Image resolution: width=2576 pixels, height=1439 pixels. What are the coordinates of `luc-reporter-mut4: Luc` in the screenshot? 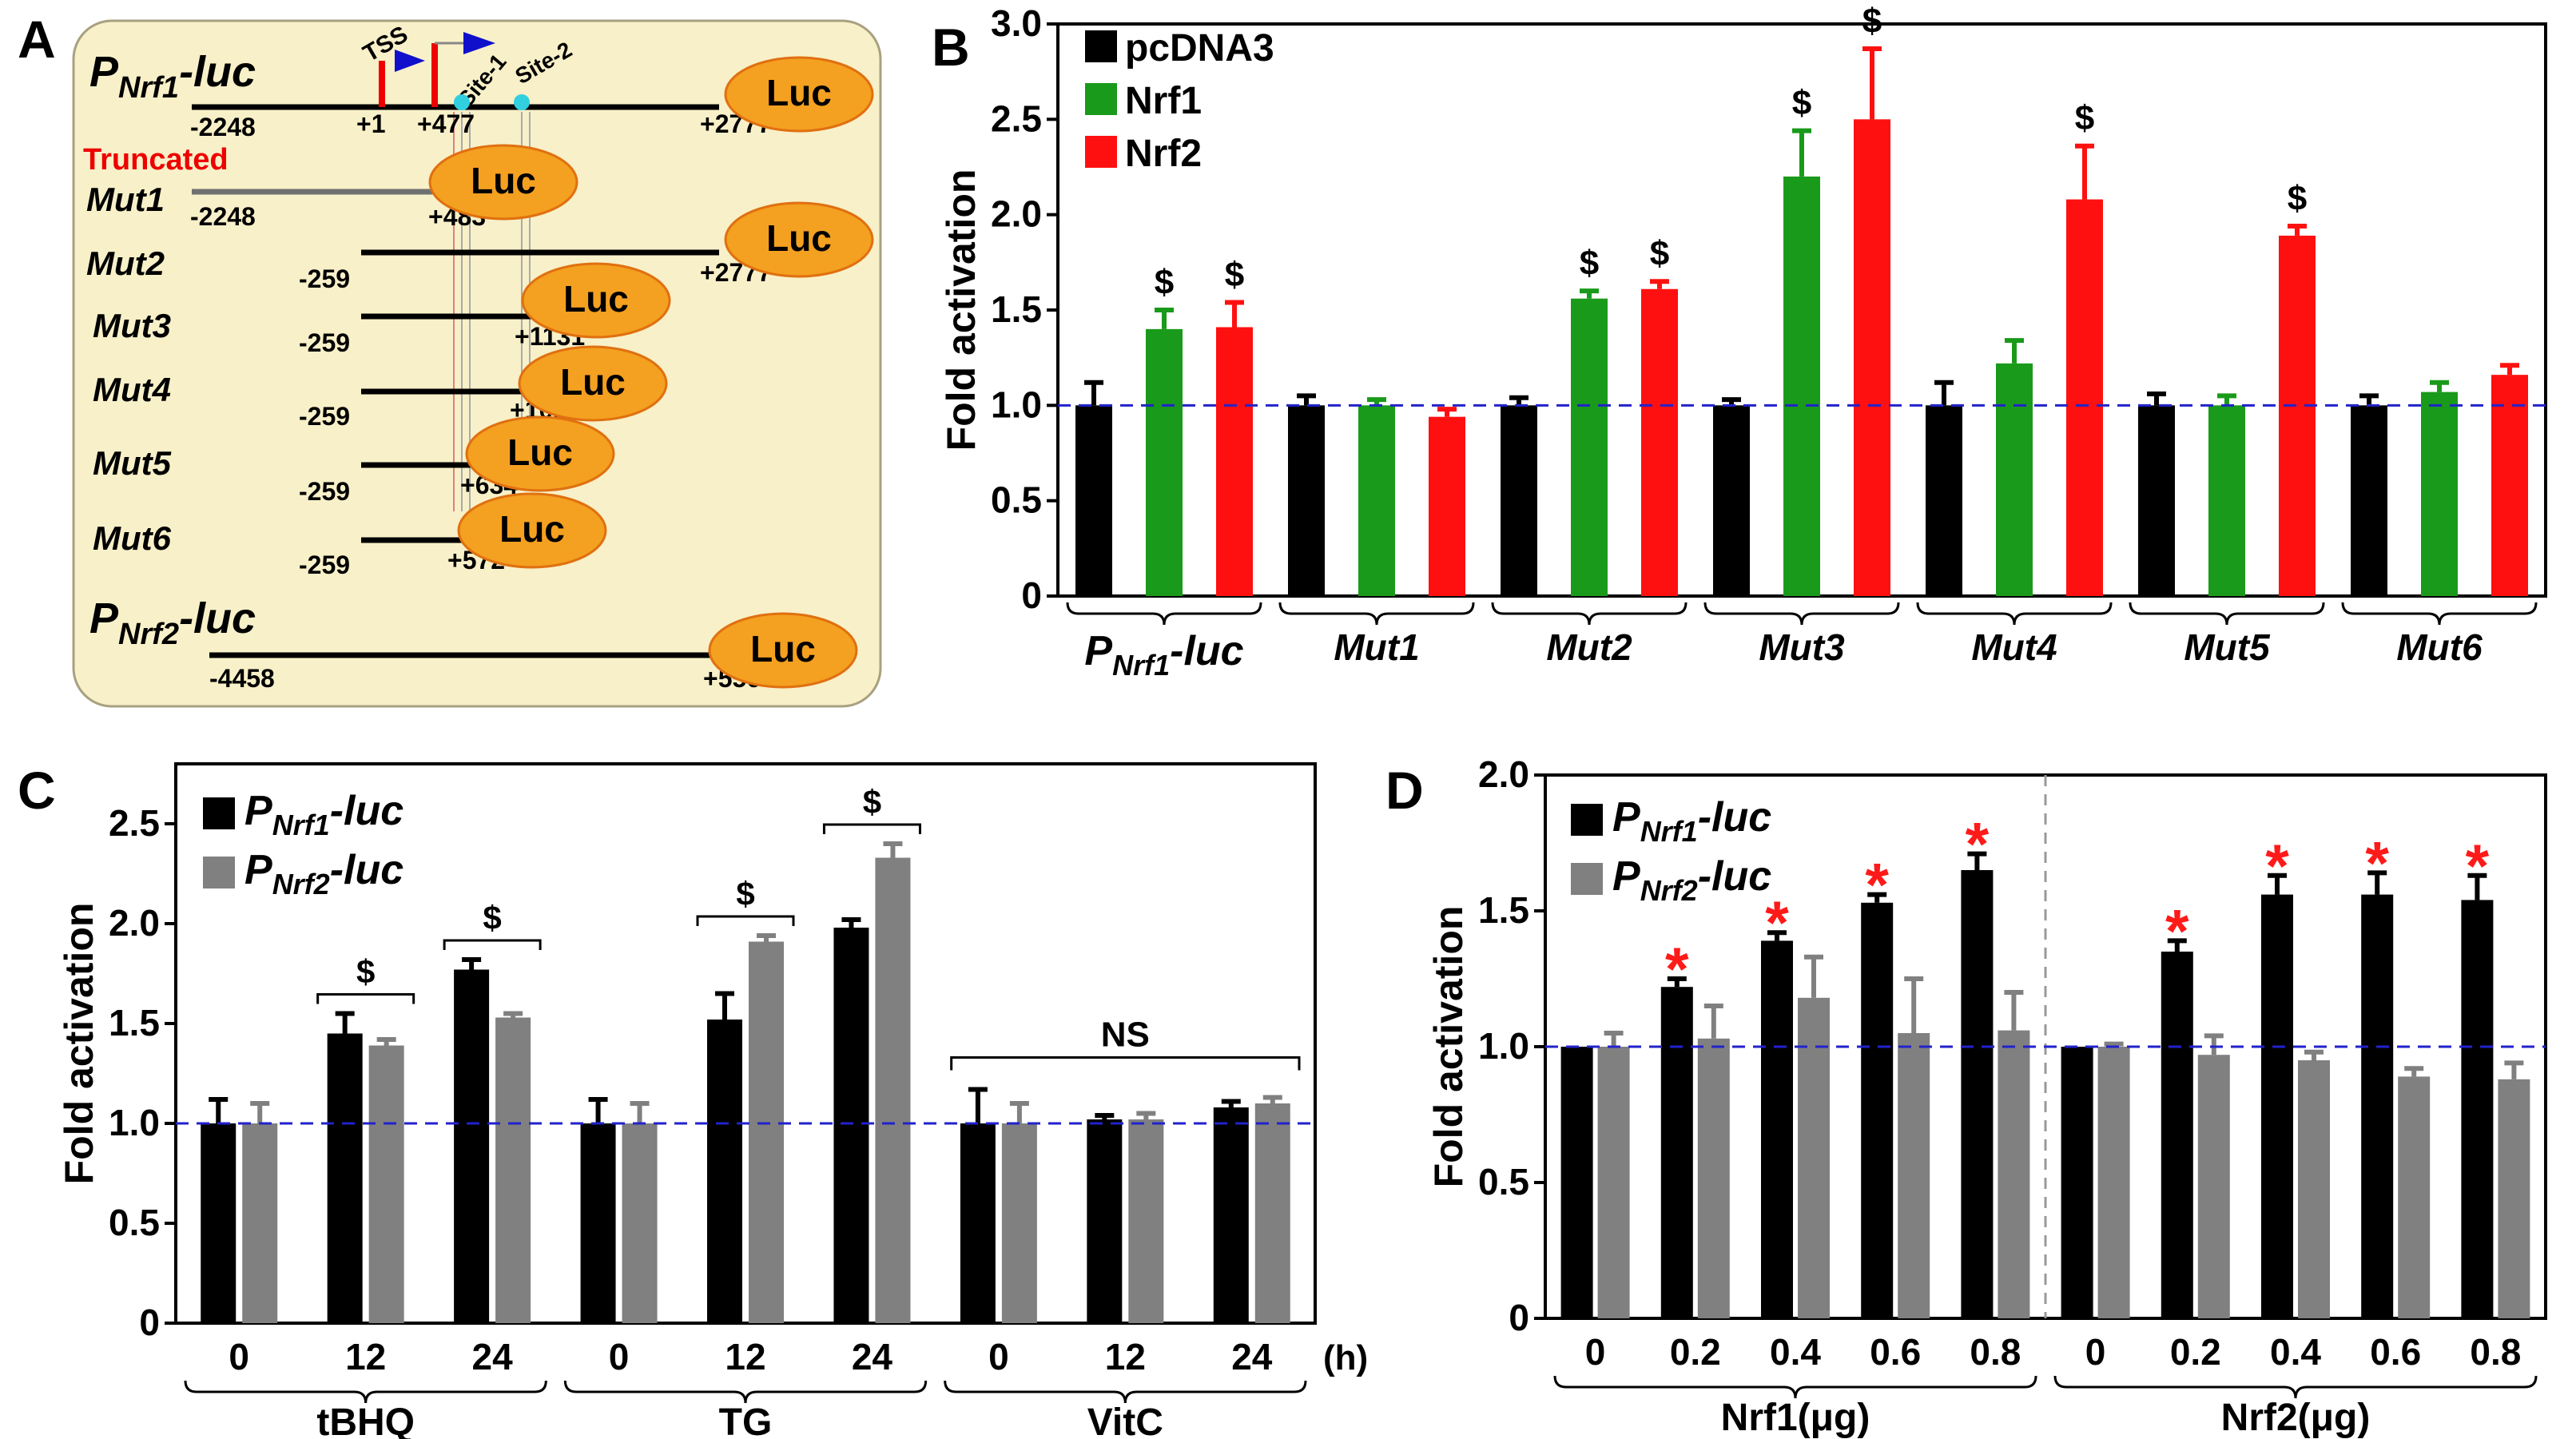 It's located at (593, 383).